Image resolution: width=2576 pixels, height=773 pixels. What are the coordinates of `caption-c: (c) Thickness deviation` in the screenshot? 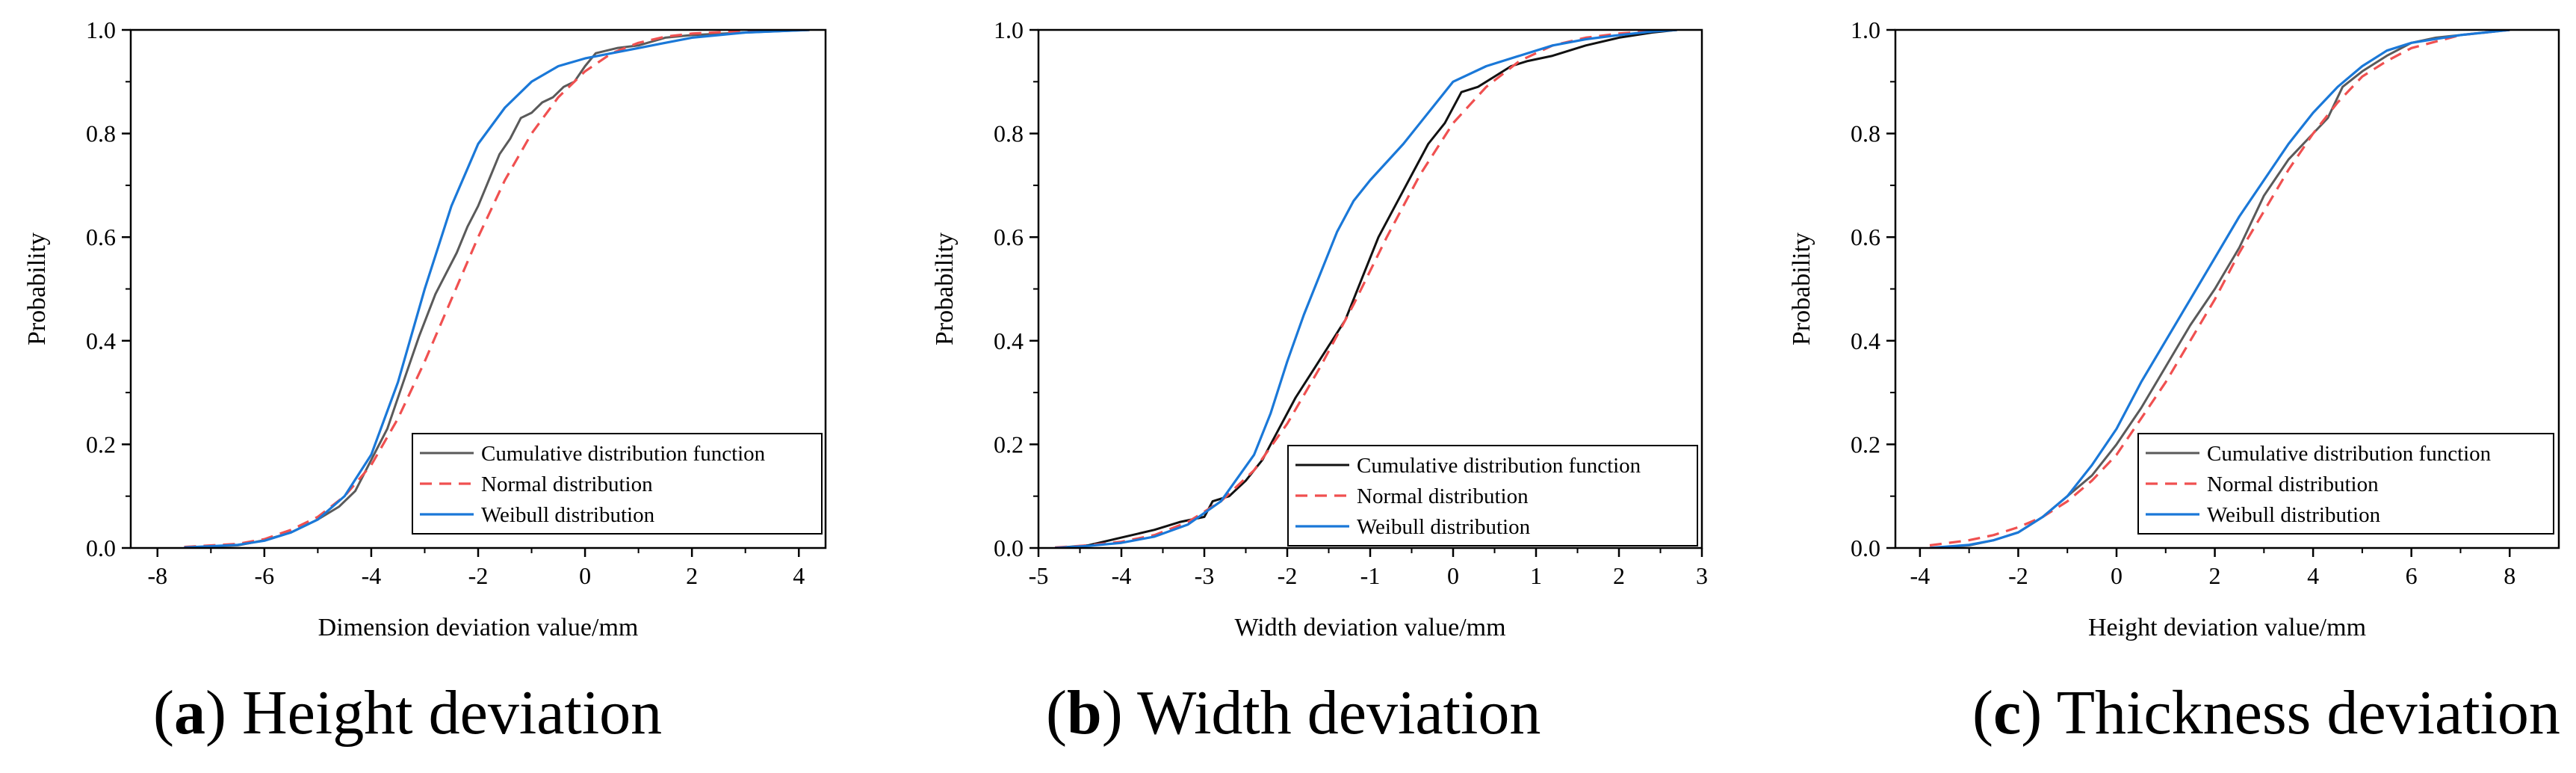 It's located at (2266, 713).